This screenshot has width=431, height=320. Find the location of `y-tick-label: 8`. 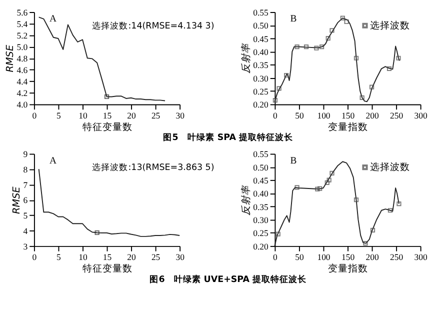

y-tick-label: 8 is located at coordinates (25, 169).